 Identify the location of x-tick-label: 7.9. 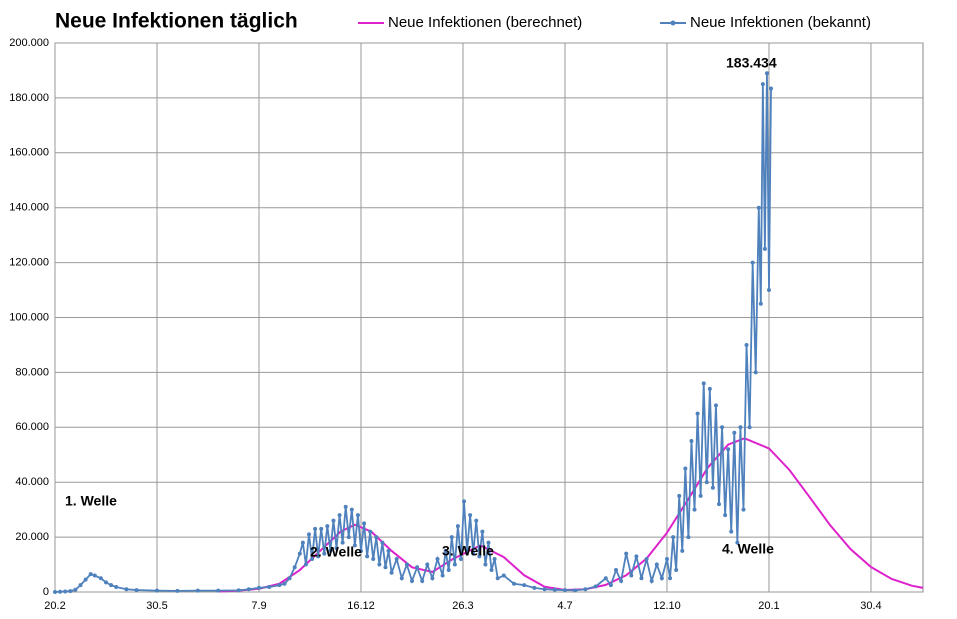
(258, 606).